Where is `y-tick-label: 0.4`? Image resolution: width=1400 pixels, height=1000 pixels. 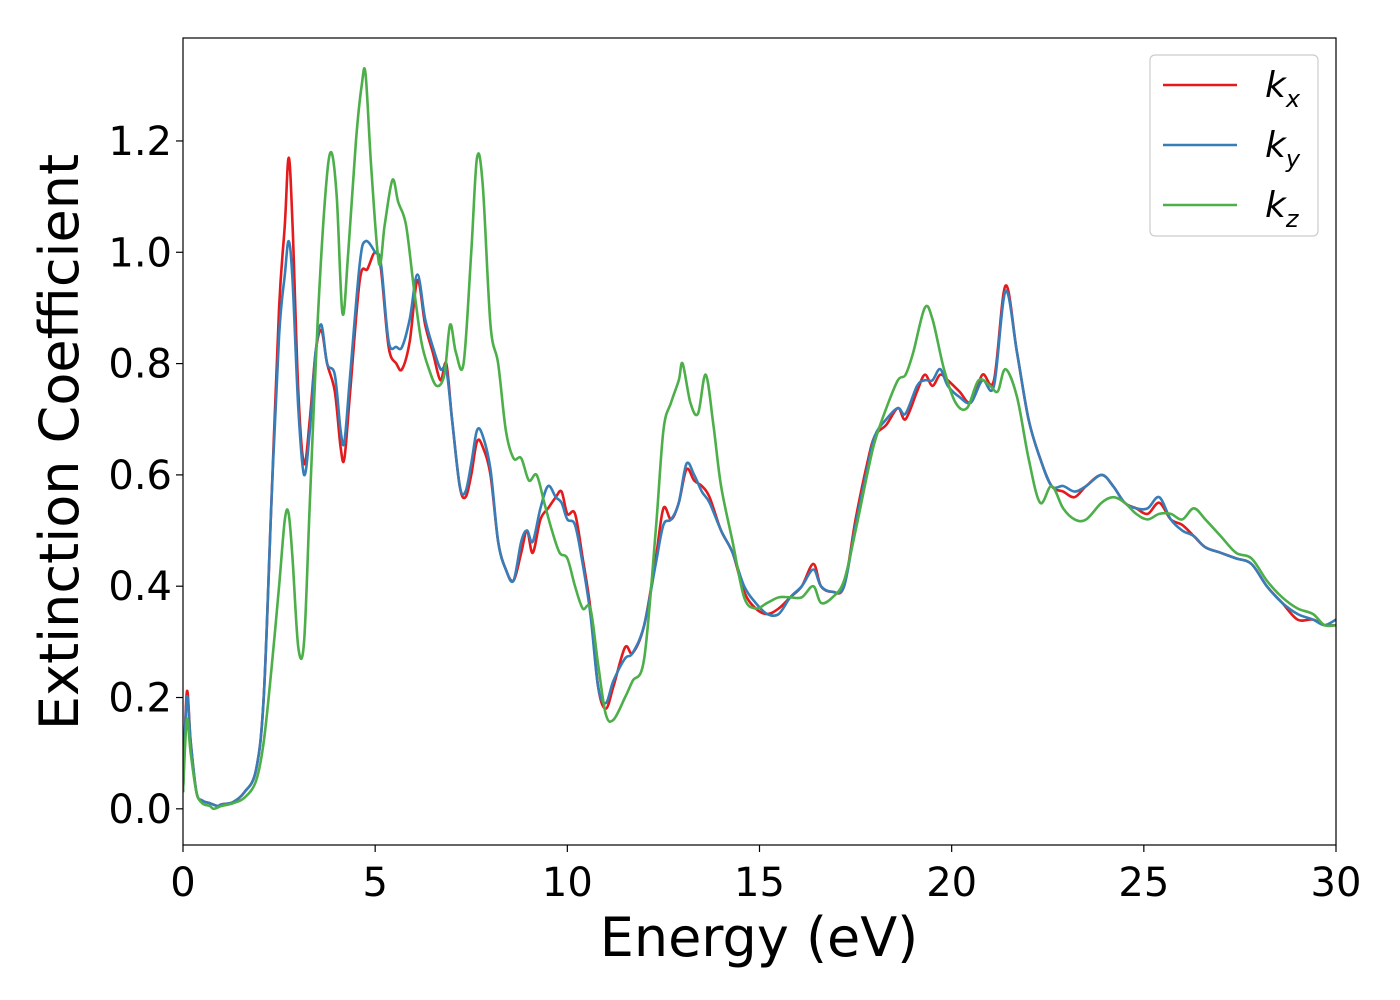 y-tick-label: 0.4 is located at coordinates (140, 587).